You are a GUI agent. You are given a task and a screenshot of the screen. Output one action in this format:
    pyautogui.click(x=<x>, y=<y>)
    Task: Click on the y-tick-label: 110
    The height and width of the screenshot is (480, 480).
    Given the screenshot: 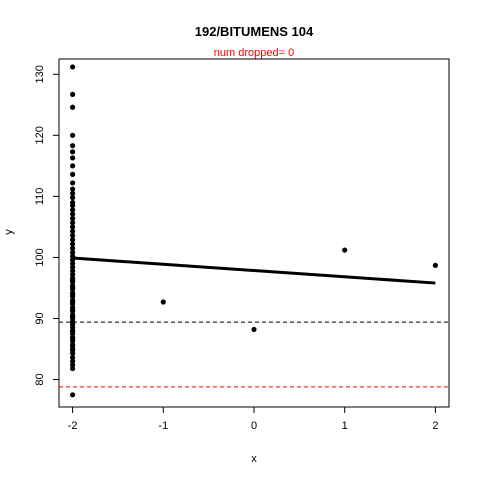 What is the action you would take?
    pyautogui.click(x=40, y=197)
    